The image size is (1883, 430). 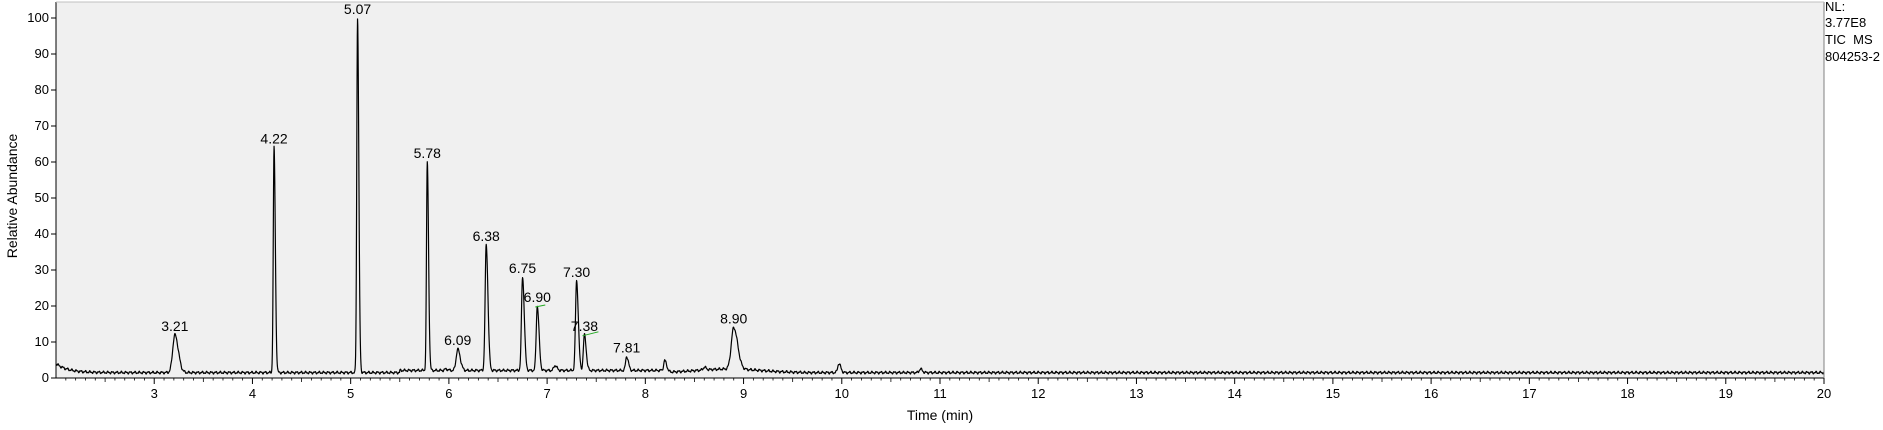 What do you see at coordinates (357, 9) in the screenshot?
I see `peak-label: 5.07` at bounding box center [357, 9].